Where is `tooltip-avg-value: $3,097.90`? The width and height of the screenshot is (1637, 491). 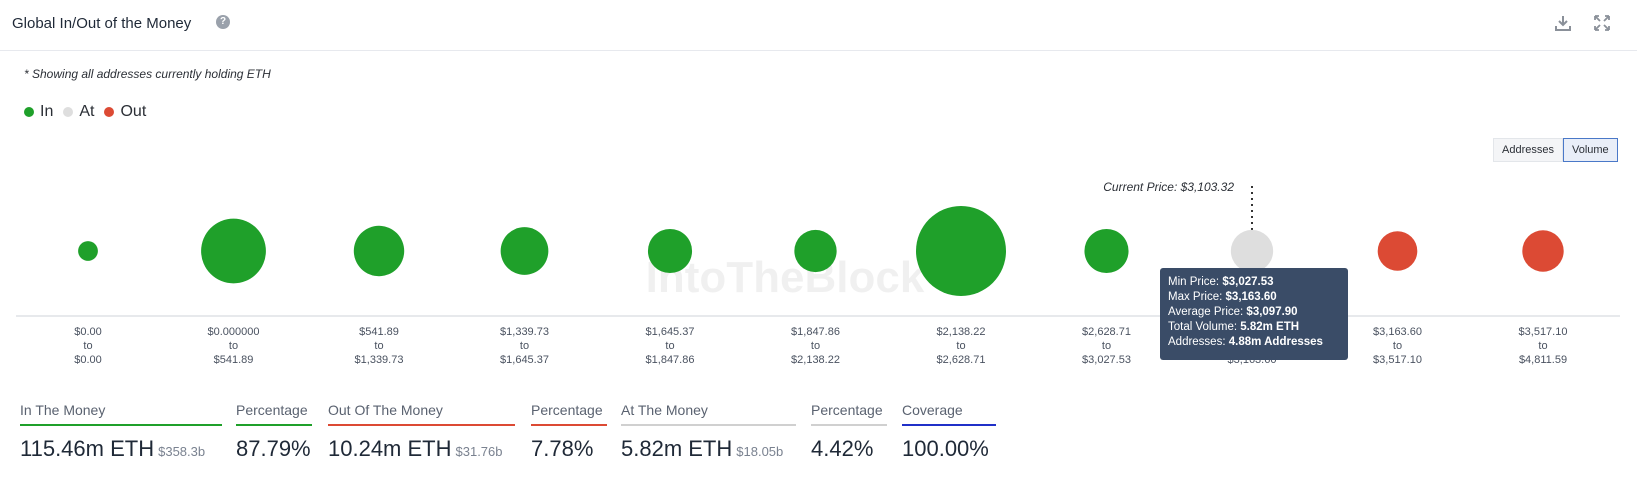
tooltip-avg-value: $3,097.90 is located at coordinates (1272, 312).